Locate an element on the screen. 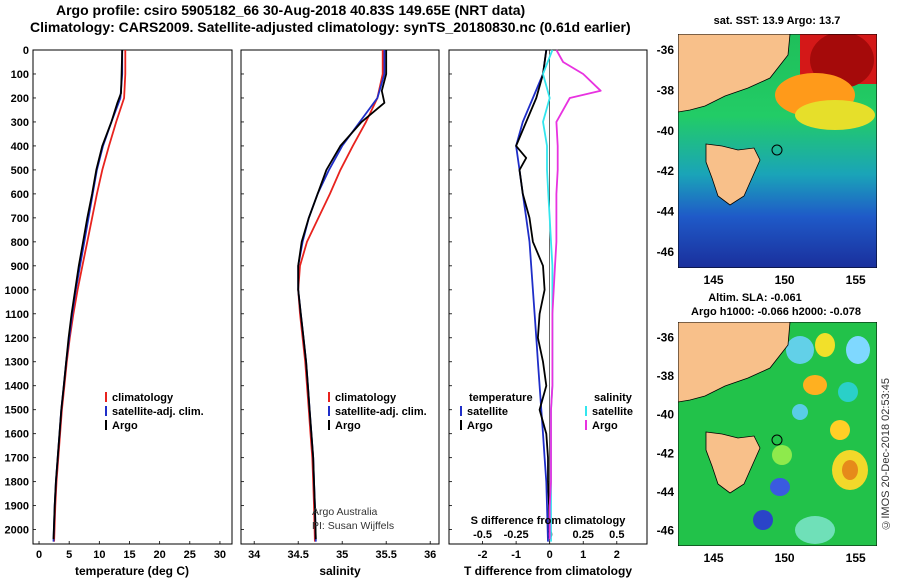 This screenshot has width=900, height=580. temperature-xlabel: temperature (deg C) is located at coordinates (132, 571).